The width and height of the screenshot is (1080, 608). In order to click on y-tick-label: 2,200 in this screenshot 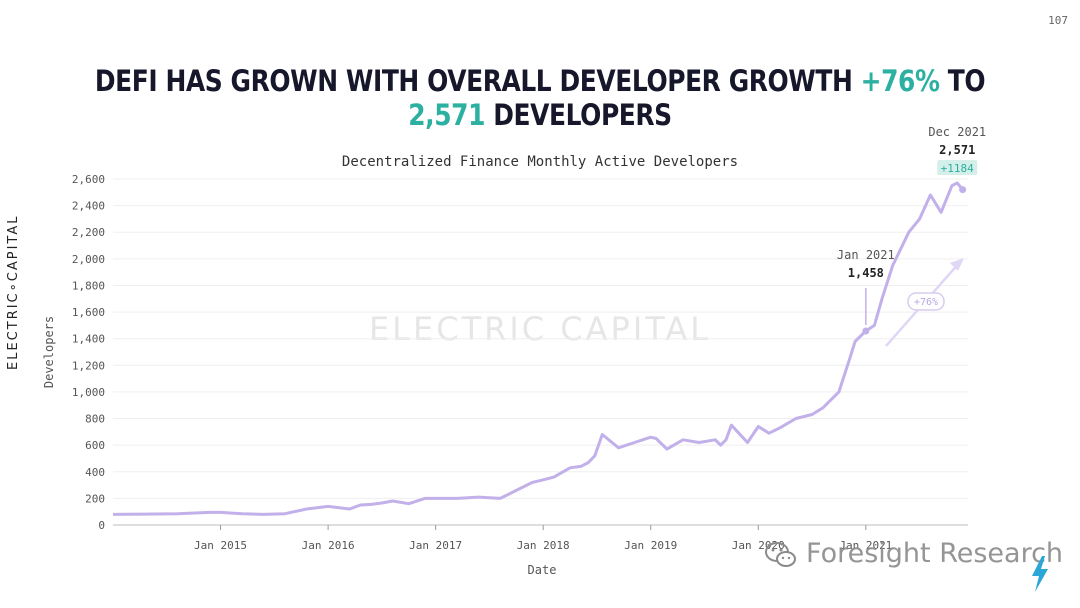, I will do `click(88, 232)`.